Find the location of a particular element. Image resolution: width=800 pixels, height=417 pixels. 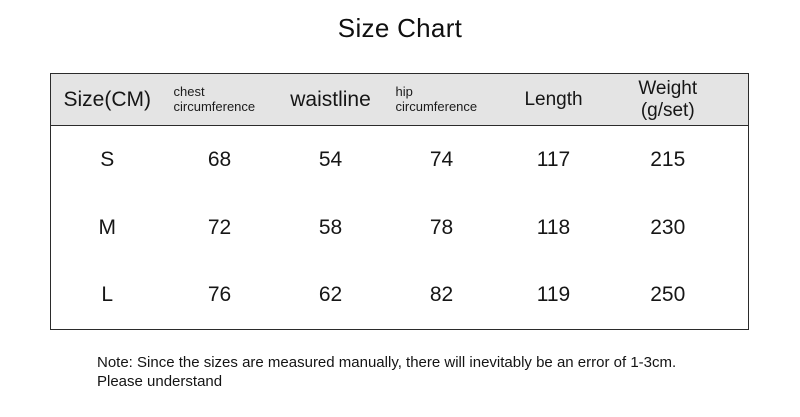

header-chest-circumference: chest circumference is located at coordinates (219, 99).